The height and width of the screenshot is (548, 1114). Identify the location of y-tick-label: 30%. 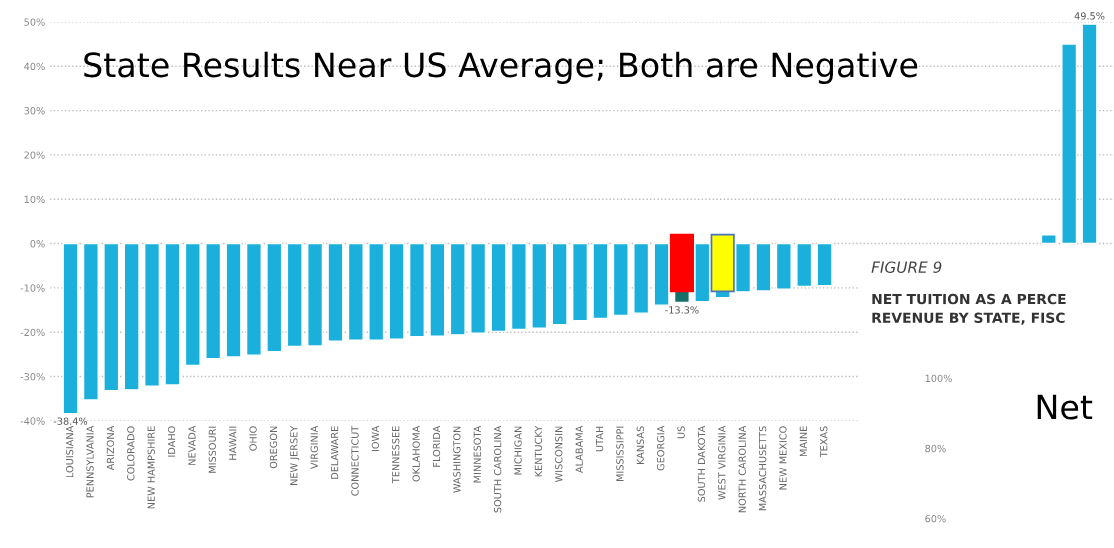
(34, 111).